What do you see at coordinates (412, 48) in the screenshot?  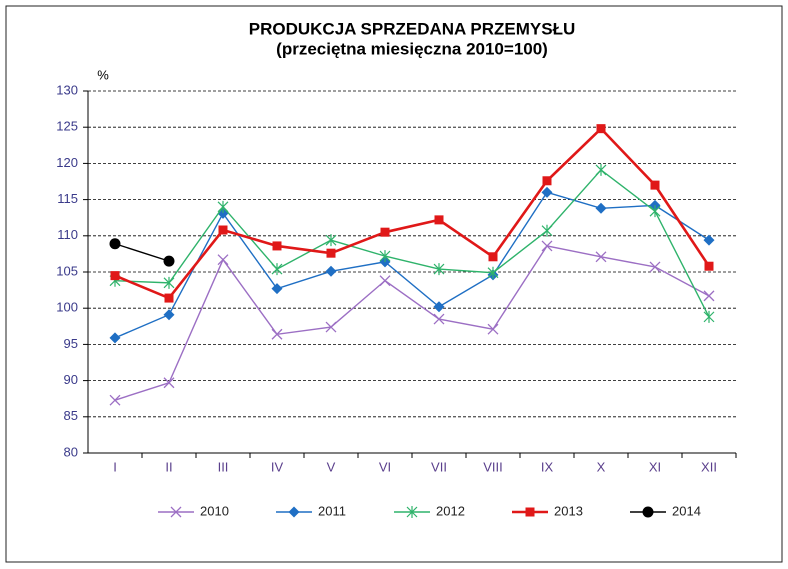 I see `chart-subtitle: (przeciętna miesięczna 2010=100)` at bounding box center [412, 48].